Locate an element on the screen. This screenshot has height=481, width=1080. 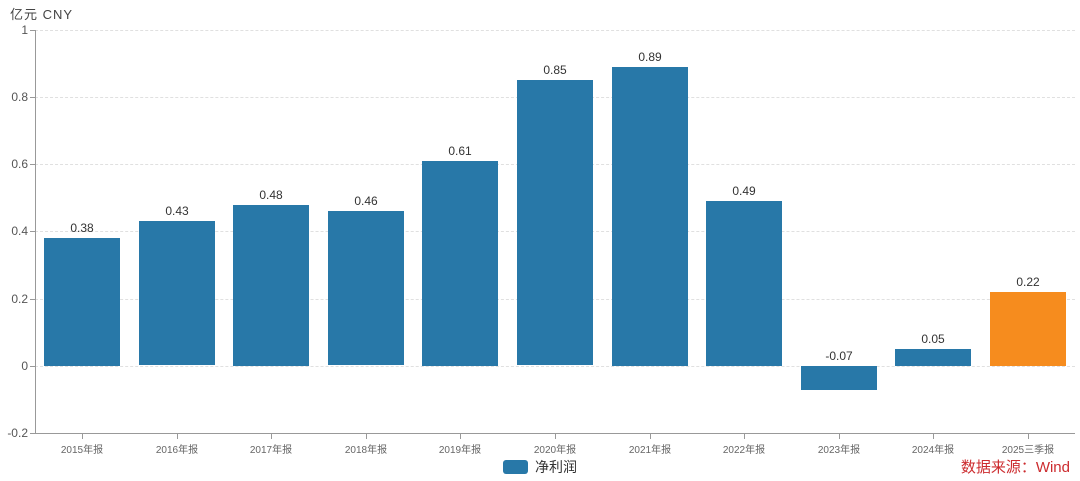
bar-2017年报 is located at coordinates (271, 285).